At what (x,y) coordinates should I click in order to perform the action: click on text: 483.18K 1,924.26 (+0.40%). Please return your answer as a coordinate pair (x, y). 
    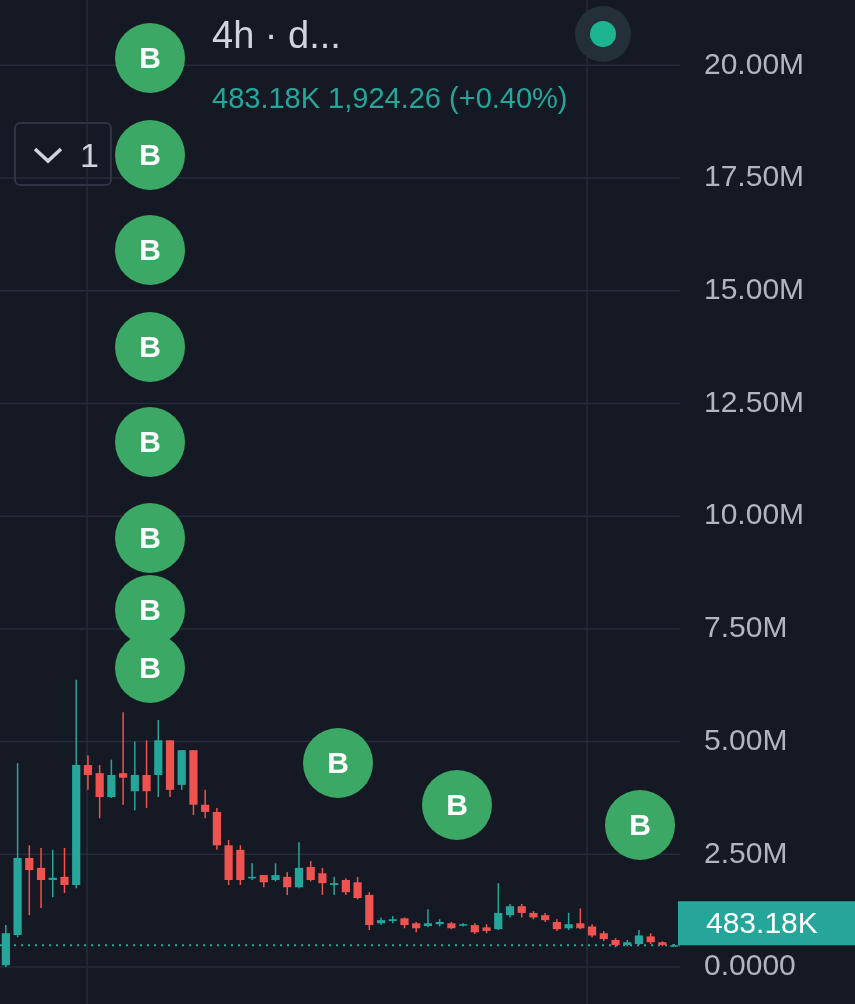
    Looking at the image, I should click on (390, 98).